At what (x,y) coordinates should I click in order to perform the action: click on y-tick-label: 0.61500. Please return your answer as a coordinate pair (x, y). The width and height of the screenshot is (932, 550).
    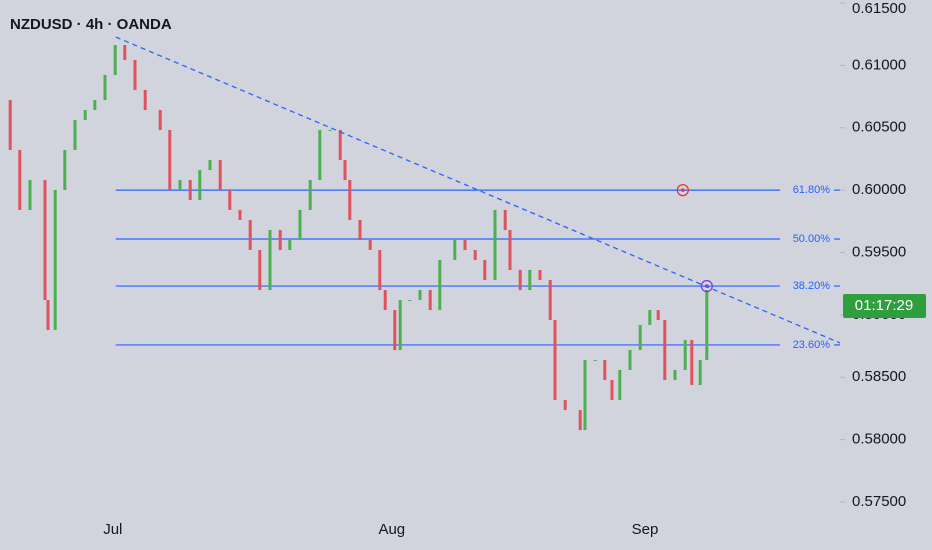
    Looking at the image, I should click on (879, 8).